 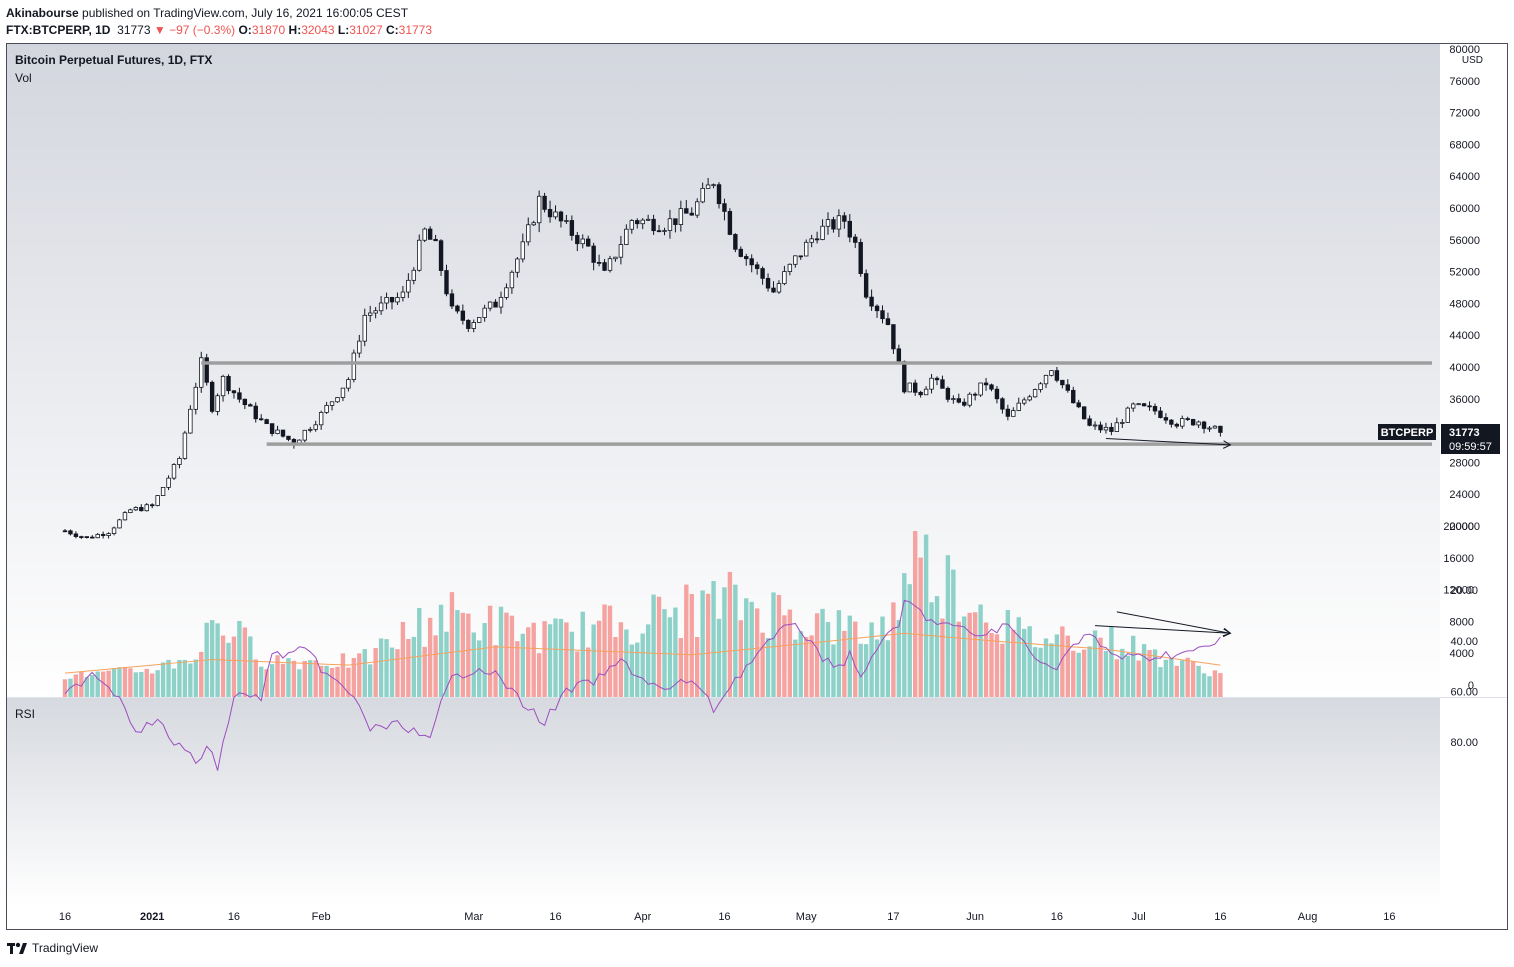 What do you see at coordinates (1464, 82) in the screenshot?
I see `price-tick-label: 76000` at bounding box center [1464, 82].